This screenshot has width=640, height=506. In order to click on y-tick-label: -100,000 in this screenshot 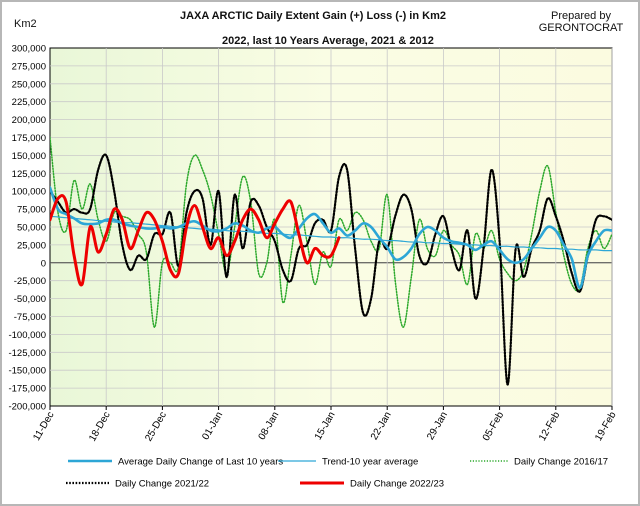, I will do `click(27, 335)`.